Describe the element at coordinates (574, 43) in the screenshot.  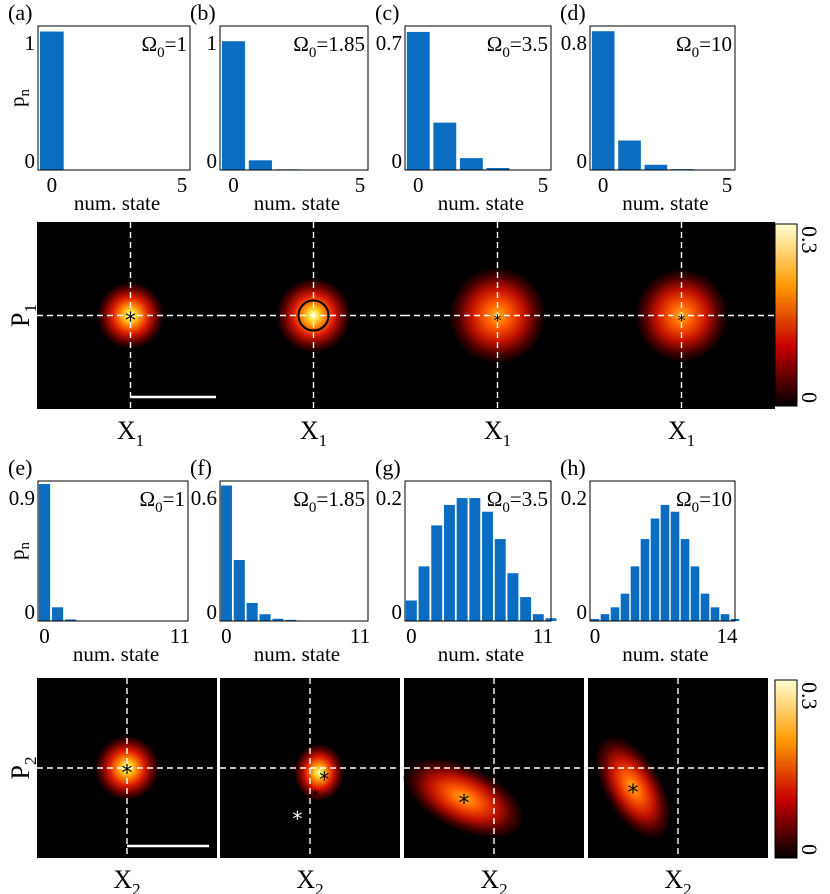
I see `y-tick-label: 0.8` at that location.